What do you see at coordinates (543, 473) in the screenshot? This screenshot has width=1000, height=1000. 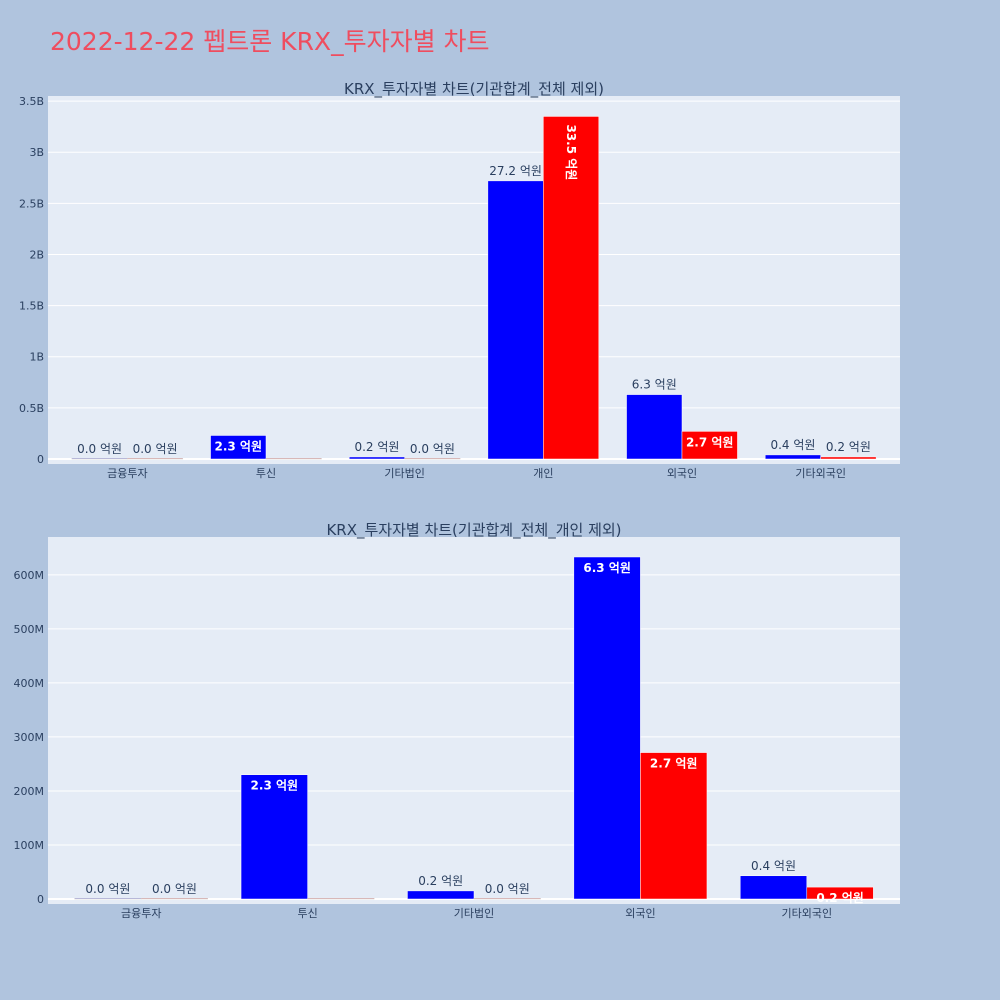 I see `x-tick-label: 개인` at bounding box center [543, 473].